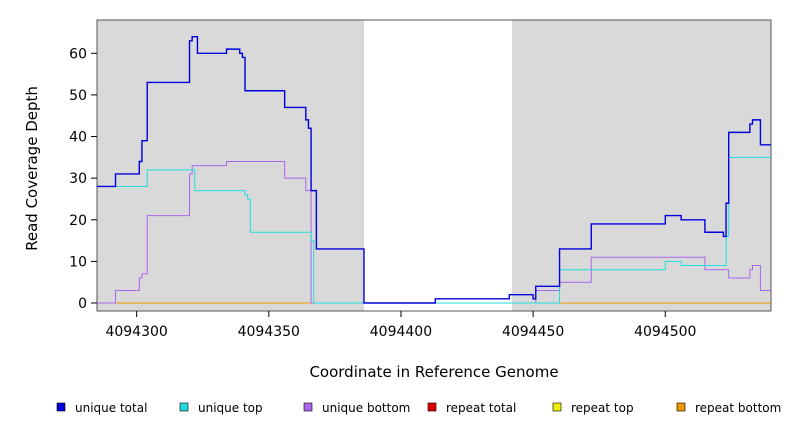 The image size is (792, 432). I want to click on x-tick-label: 4094350, so click(269, 332).